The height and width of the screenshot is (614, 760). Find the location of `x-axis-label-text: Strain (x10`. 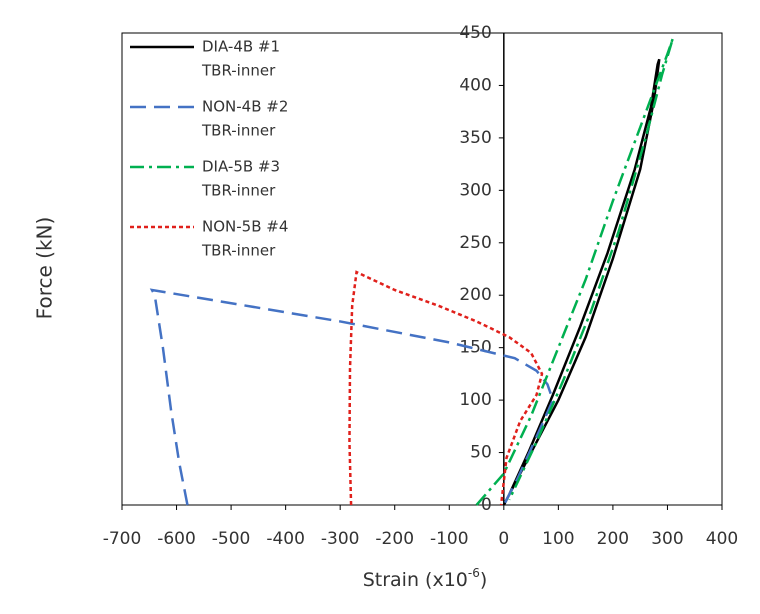

x-axis-label-text: Strain (x10 is located at coordinates (415, 580).